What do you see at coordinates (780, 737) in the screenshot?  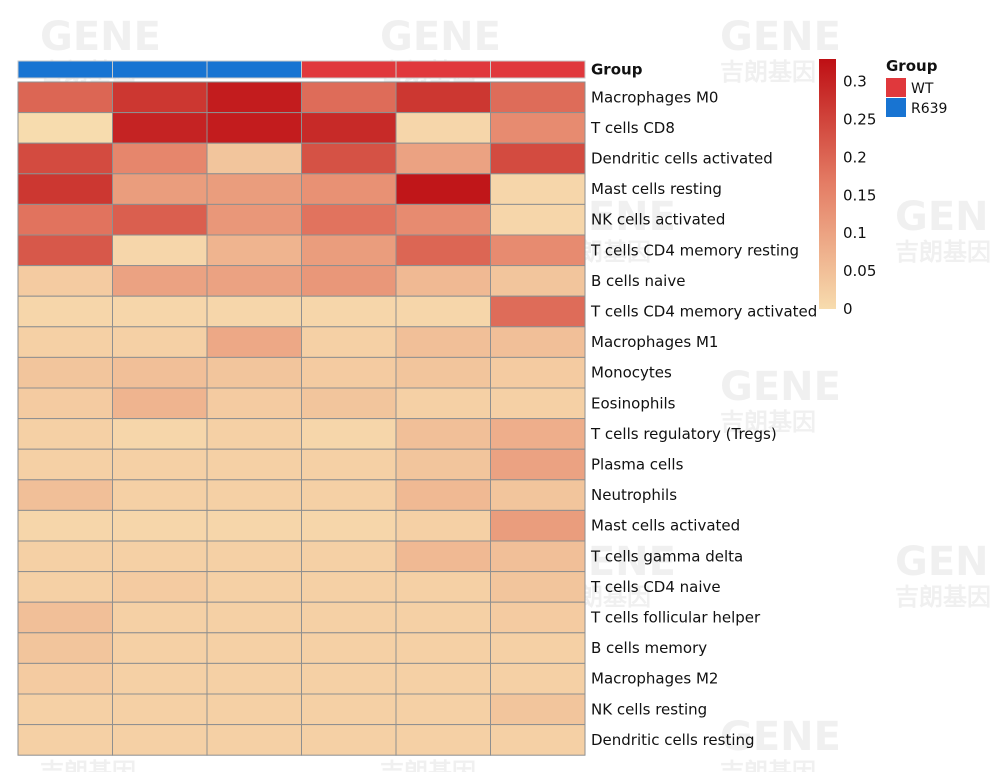 I see `watermark-text-14: GENE` at bounding box center [780, 737].